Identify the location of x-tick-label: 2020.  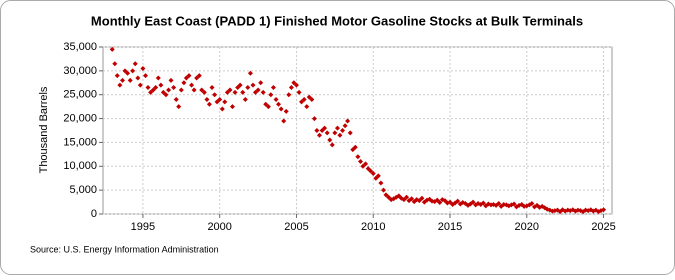
(527, 227).